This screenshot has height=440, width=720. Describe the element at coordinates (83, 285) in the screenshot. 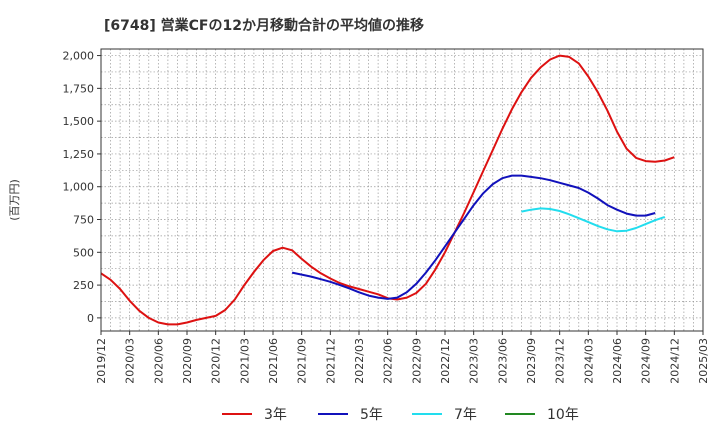

I see `y-tick-label: 250` at that location.